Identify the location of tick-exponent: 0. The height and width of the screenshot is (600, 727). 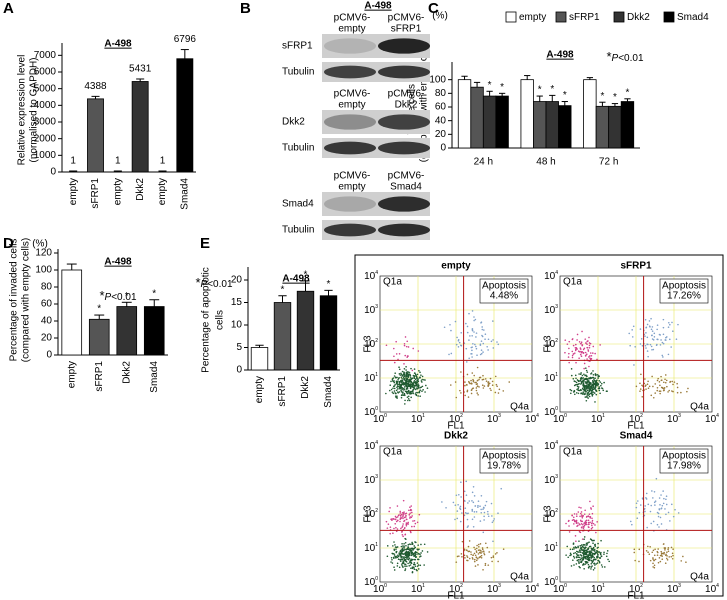
(385, 416).